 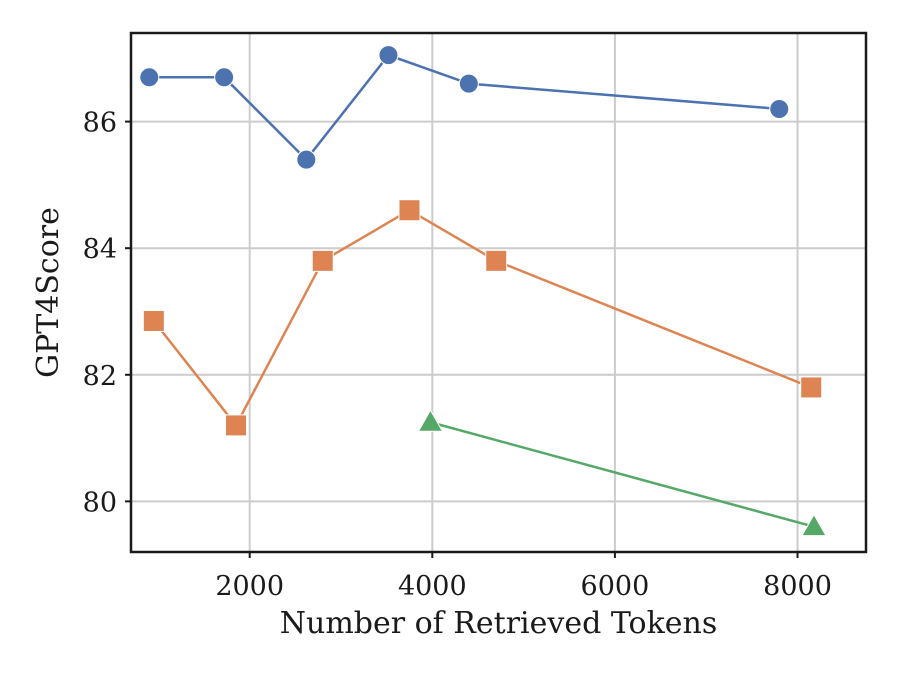 What do you see at coordinates (615, 586) in the screenshot?
I see `x-tick-label: 6000` at bounding box center [615, 586].